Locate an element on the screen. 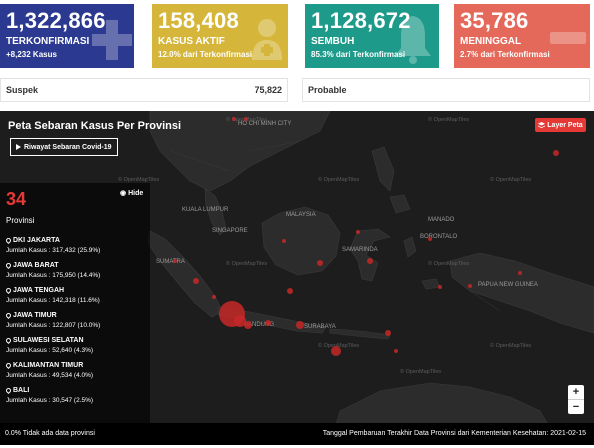 This screenshot has width=594, height=448. province-name: SULAWESI SELATAN is located at coordinates (48, 340).